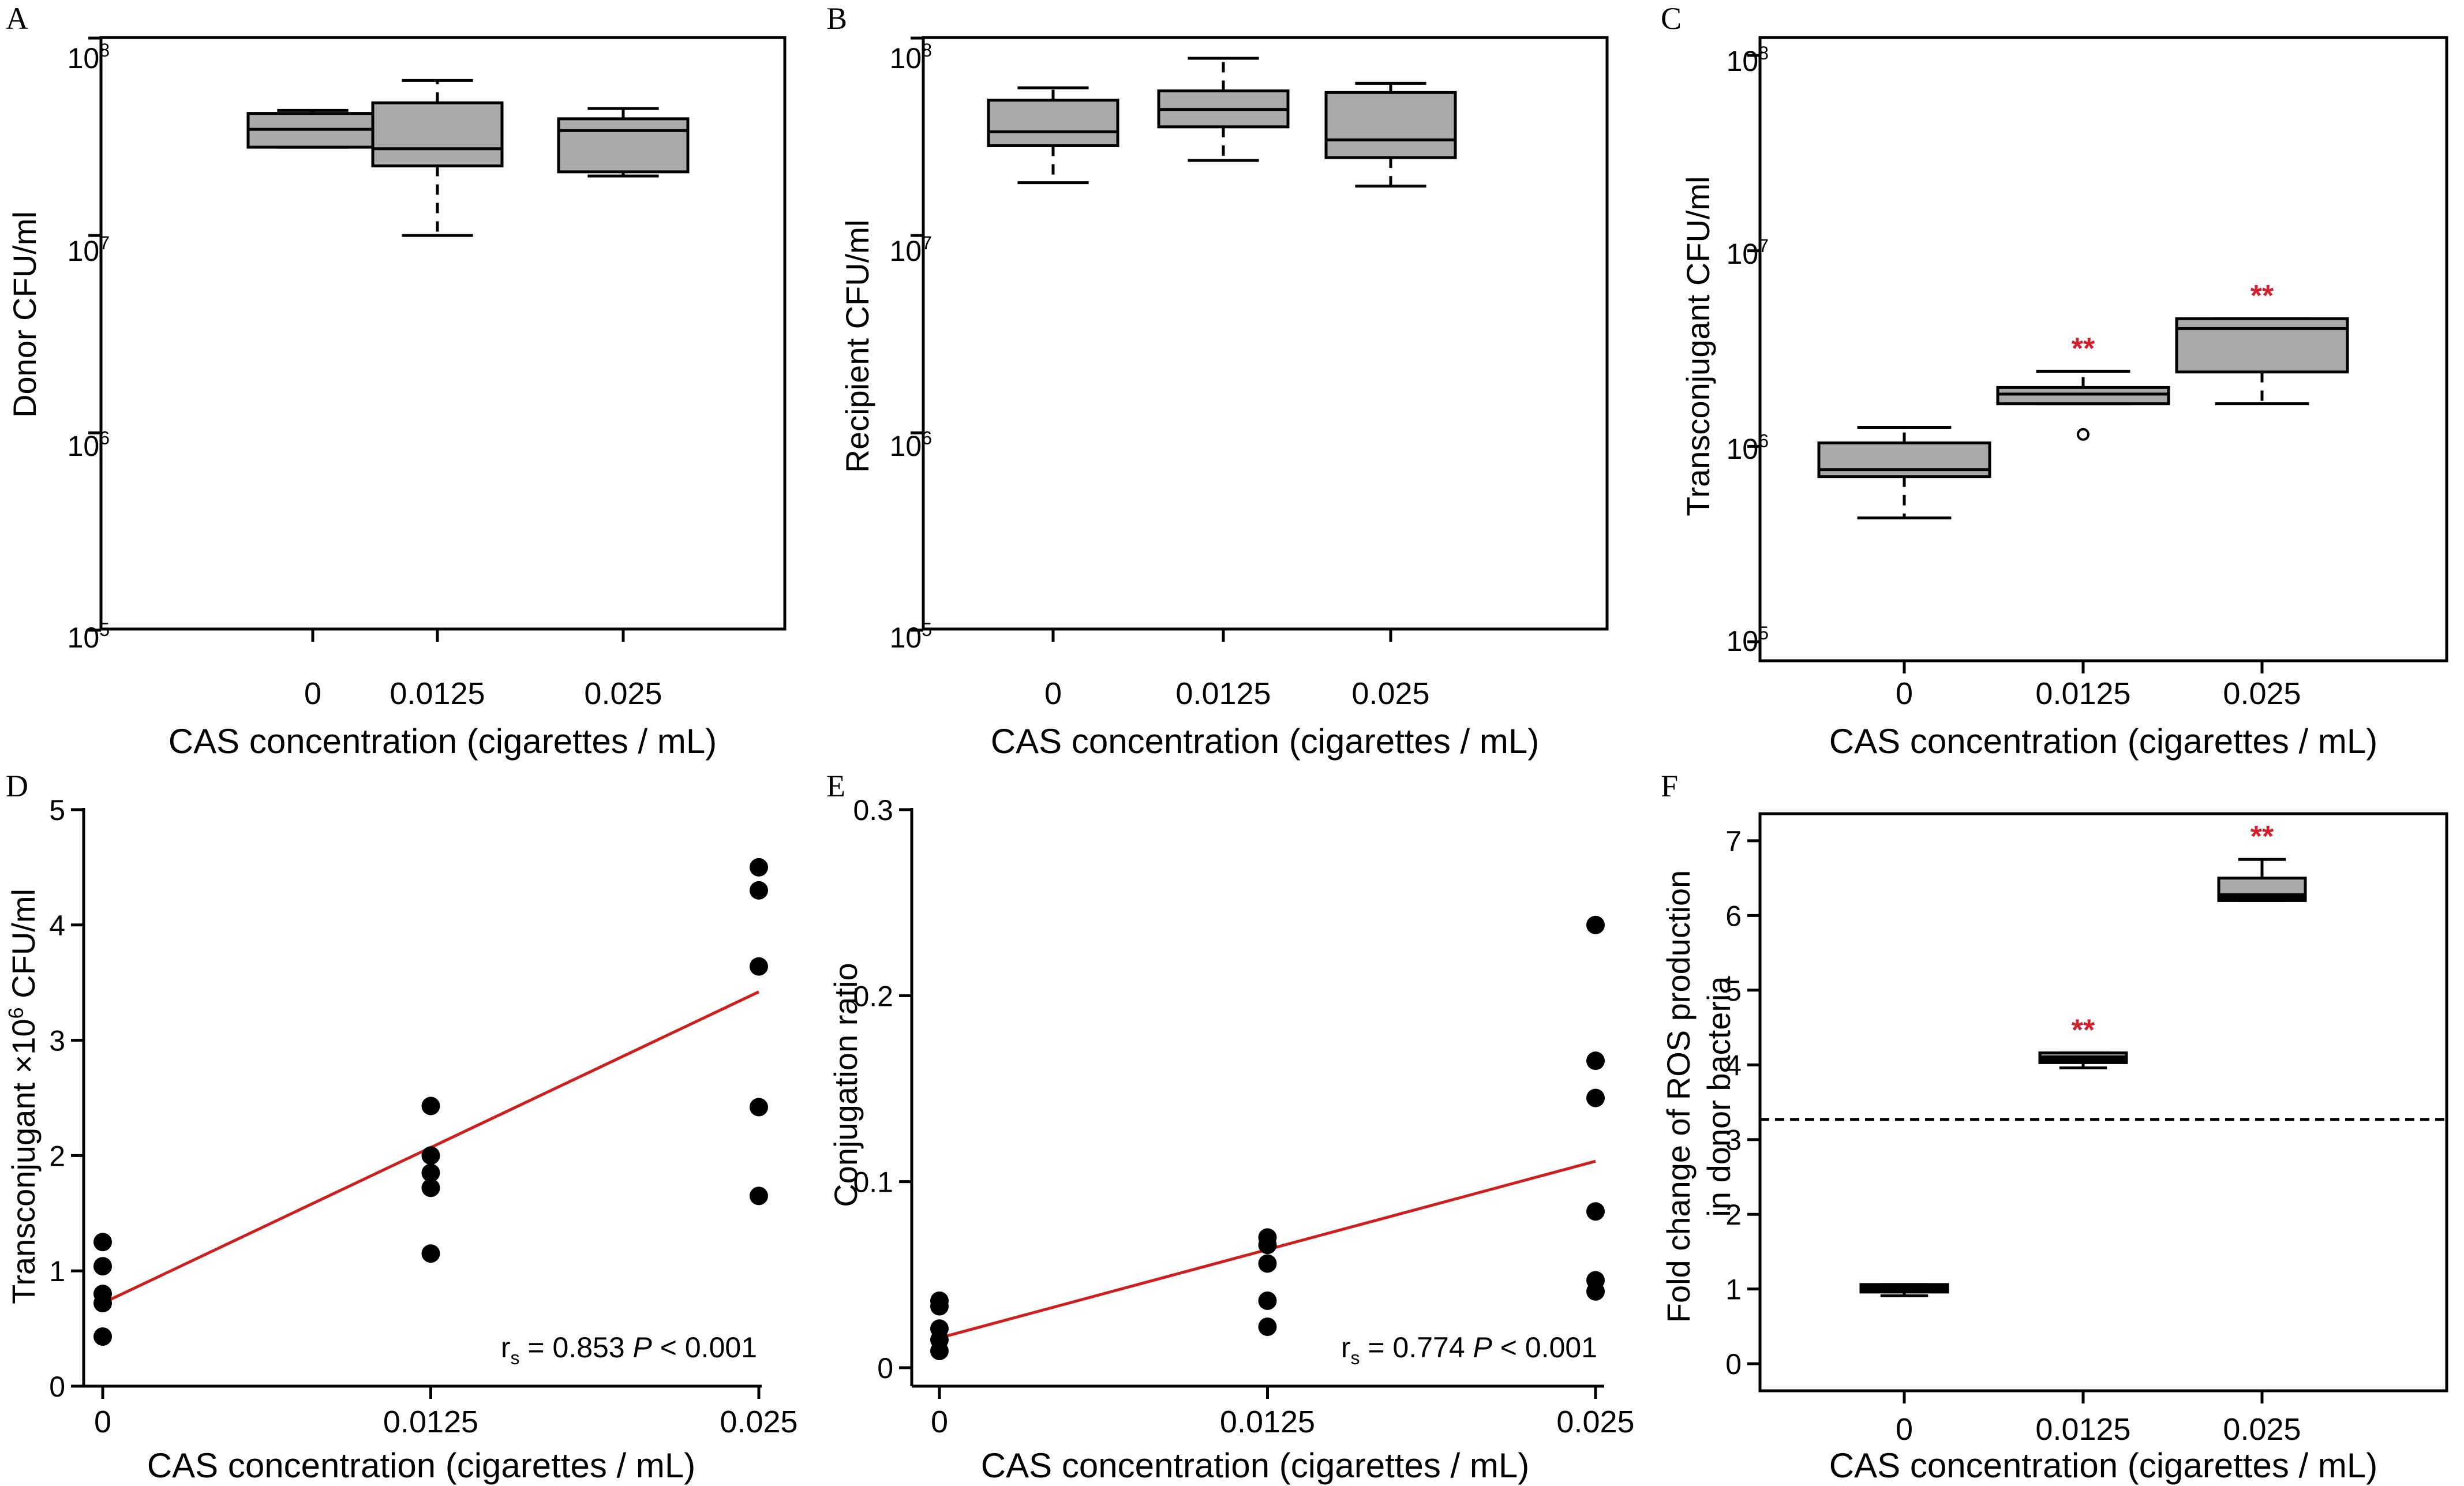  What do you see at coordinates (629, 1350) in the screenshot?
I see `correlation-stat: rs = 0.853 P < 0.001` at bounding box center [629, 1350].